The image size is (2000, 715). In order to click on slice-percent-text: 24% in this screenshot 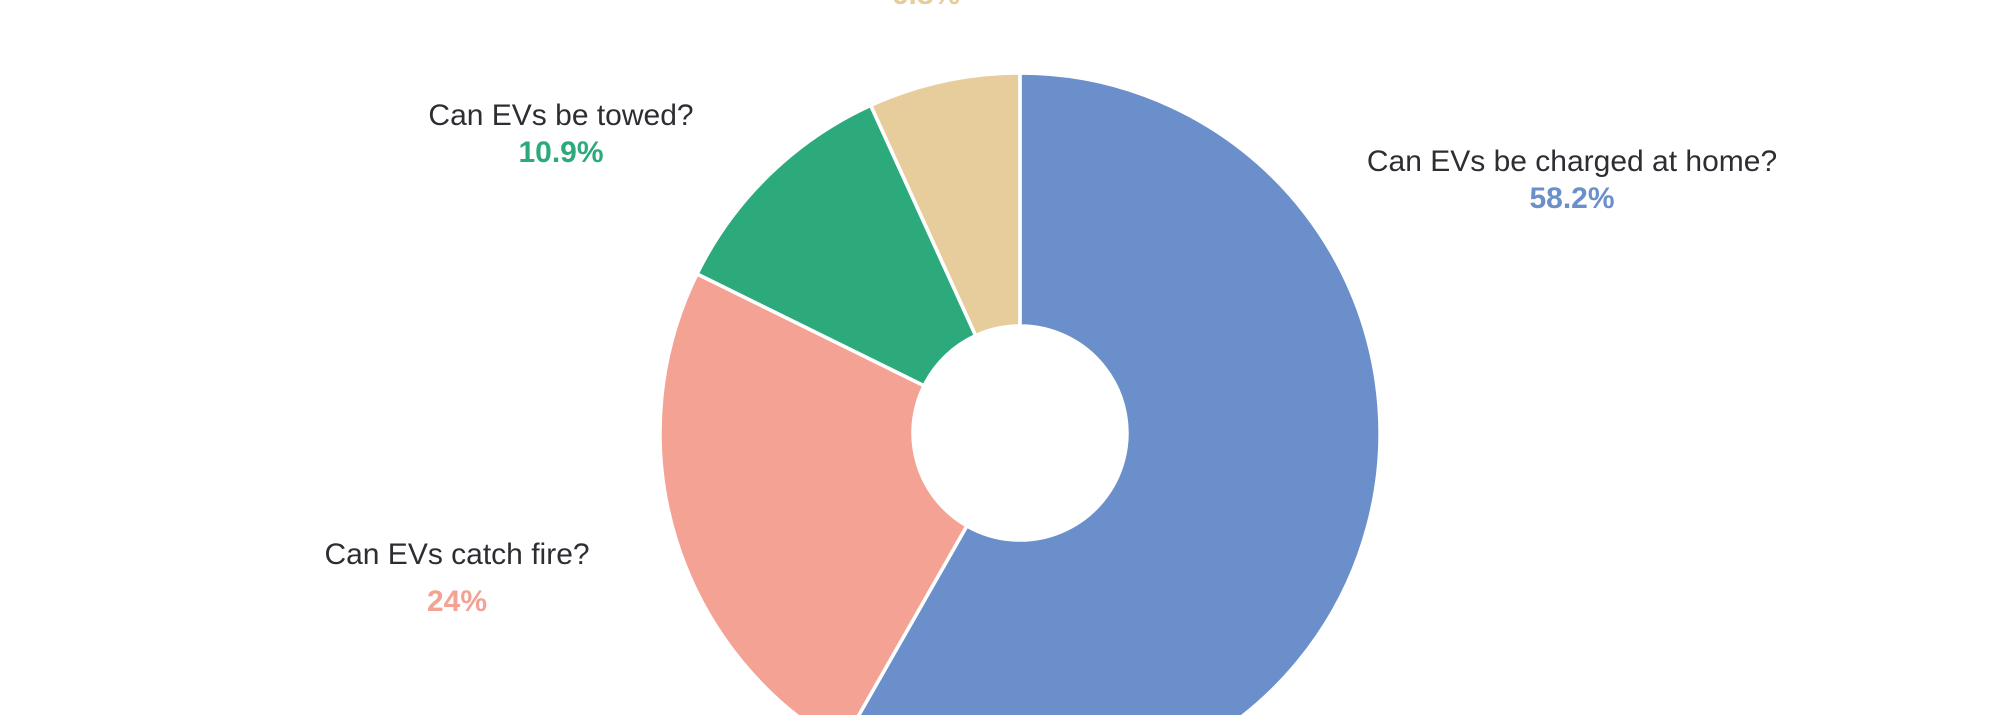, I will do `click(457, 601)`.